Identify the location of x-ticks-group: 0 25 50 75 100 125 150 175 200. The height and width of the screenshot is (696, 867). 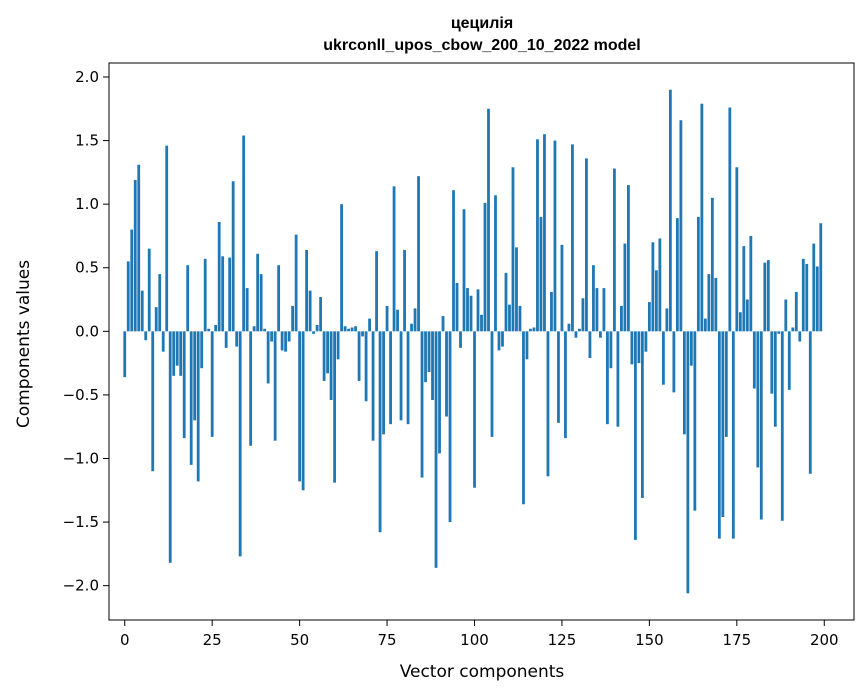
(479, 634).